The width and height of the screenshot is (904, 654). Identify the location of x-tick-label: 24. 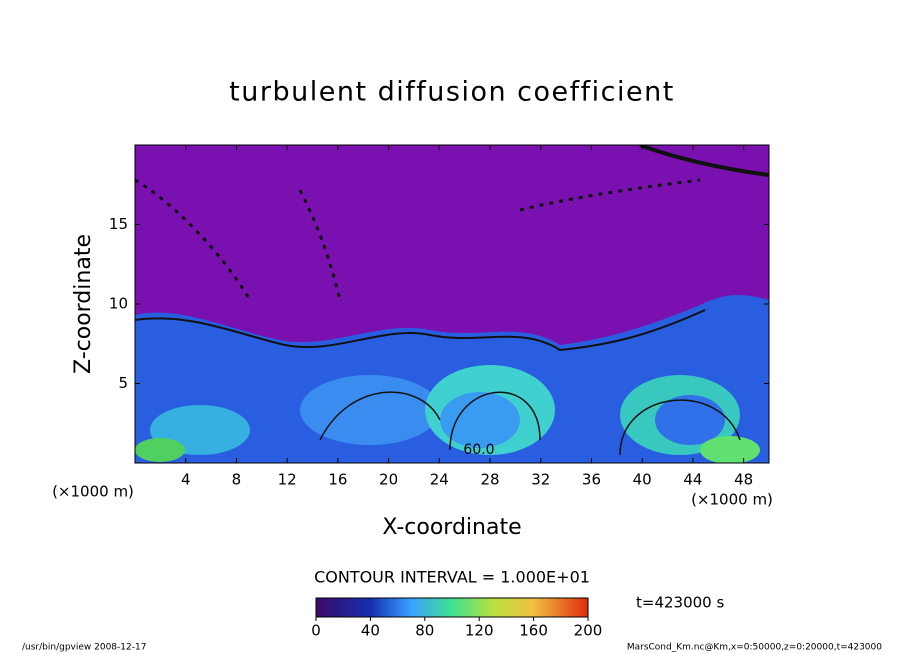
(439, 480).